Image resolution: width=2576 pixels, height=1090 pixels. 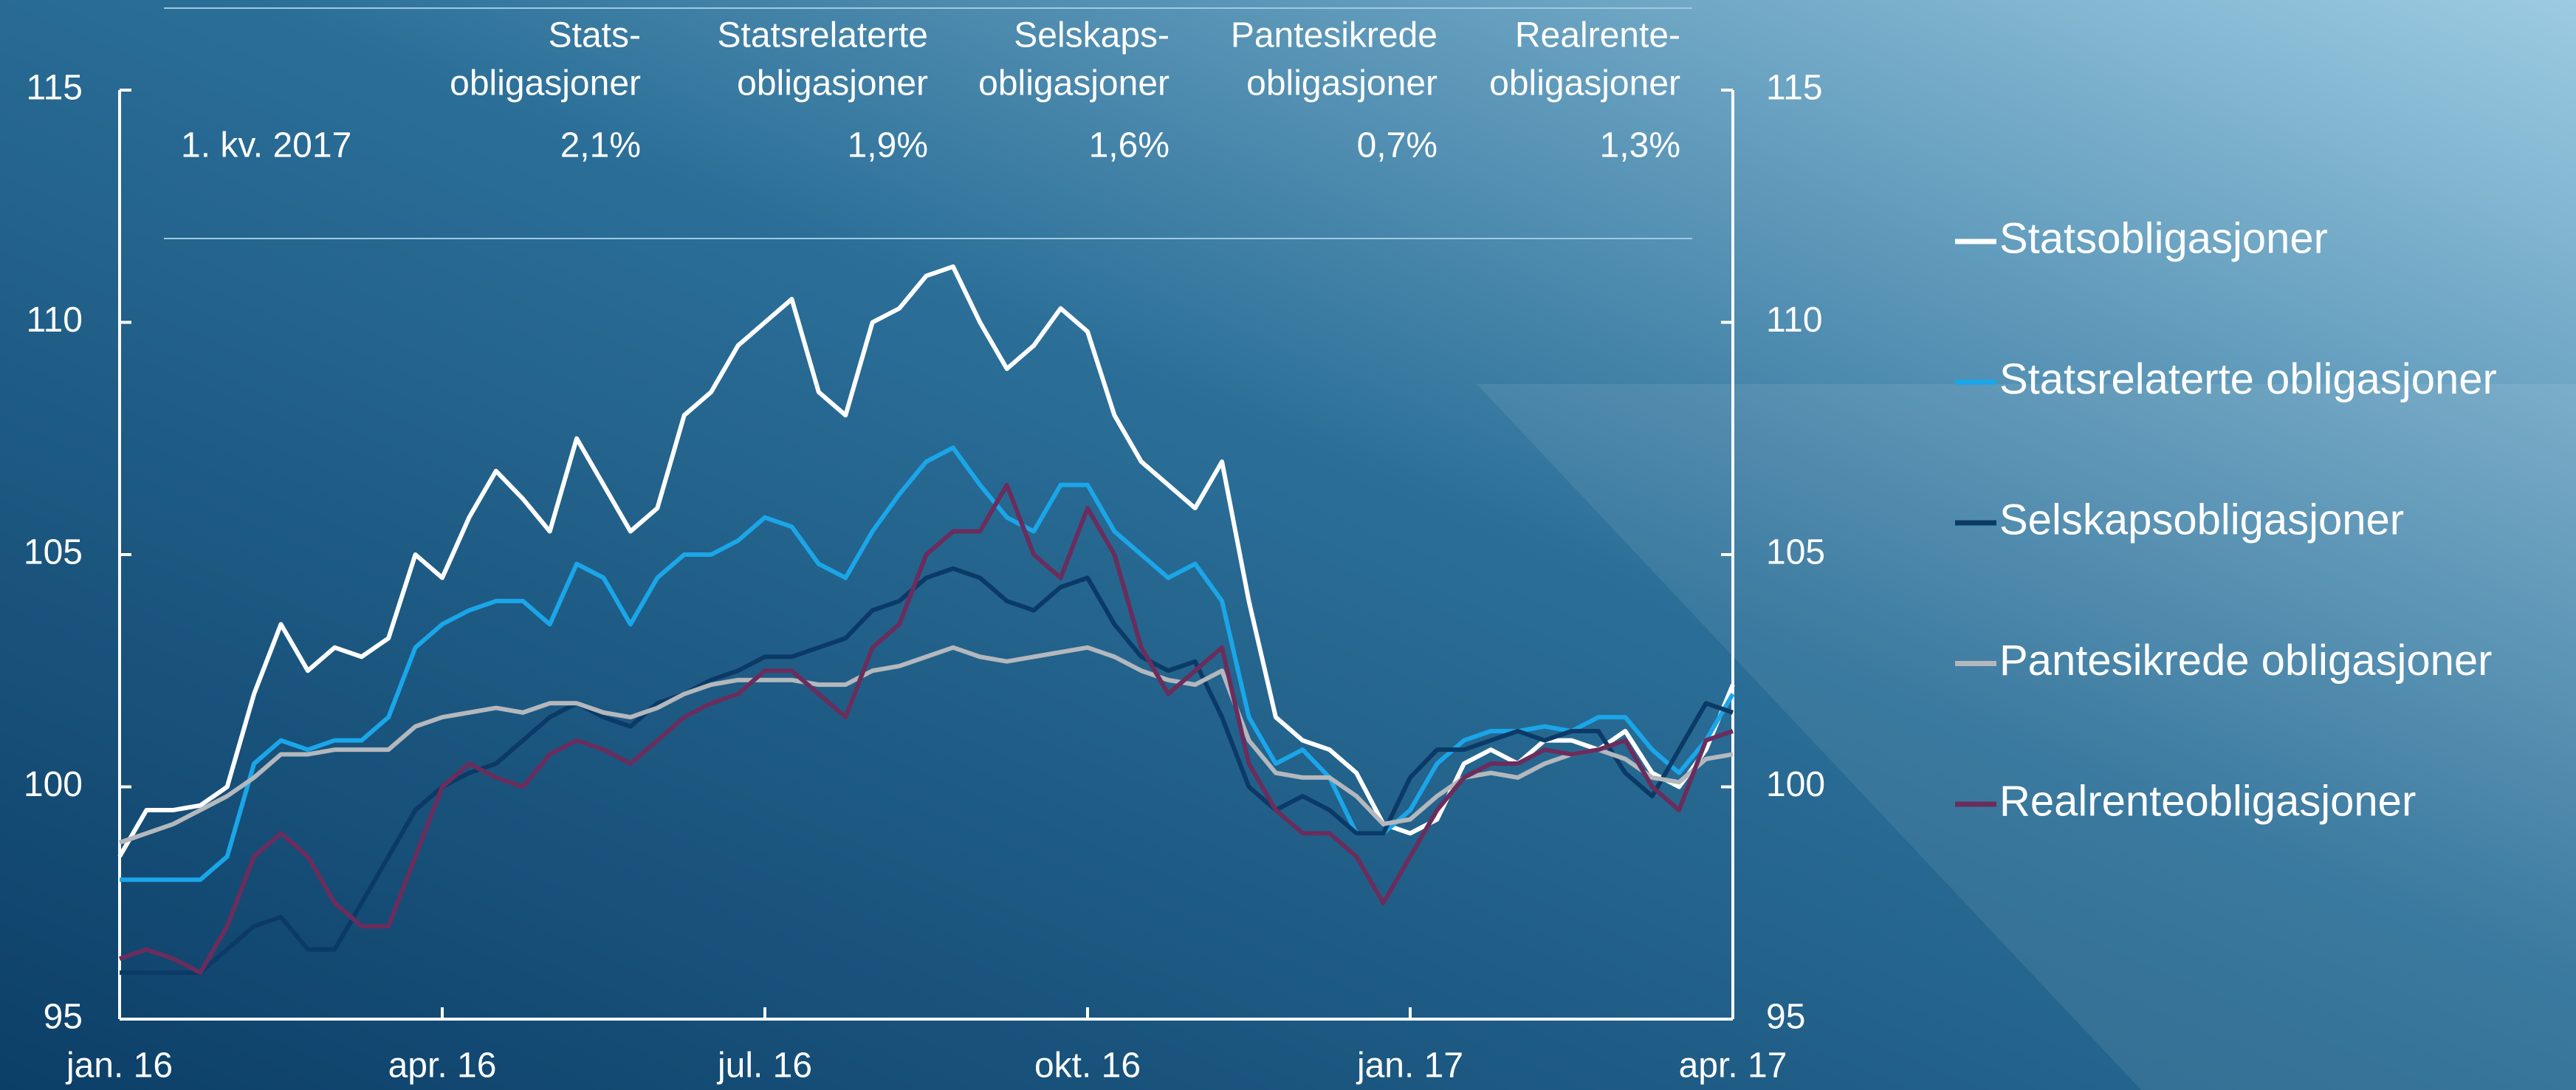 I want to click on table-header: Realrente-, so click(x=1597, y=35).